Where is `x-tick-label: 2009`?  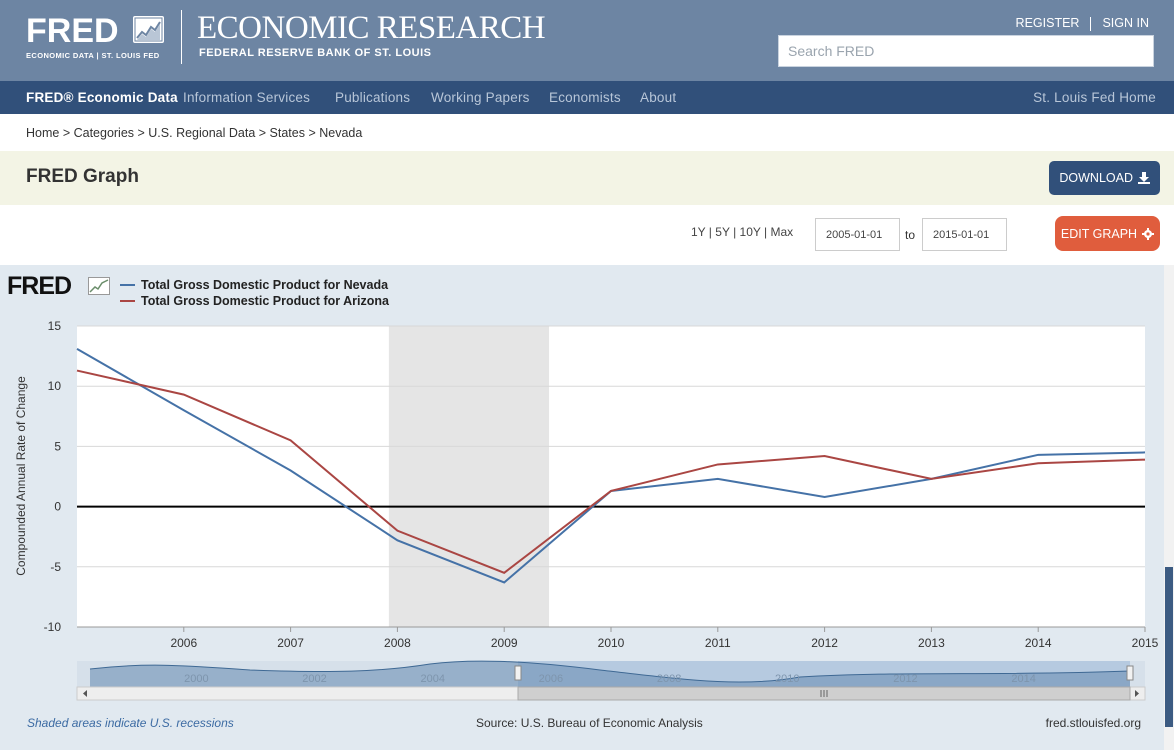 x-tick-label: 2009 is located at coordinates (504, 643).